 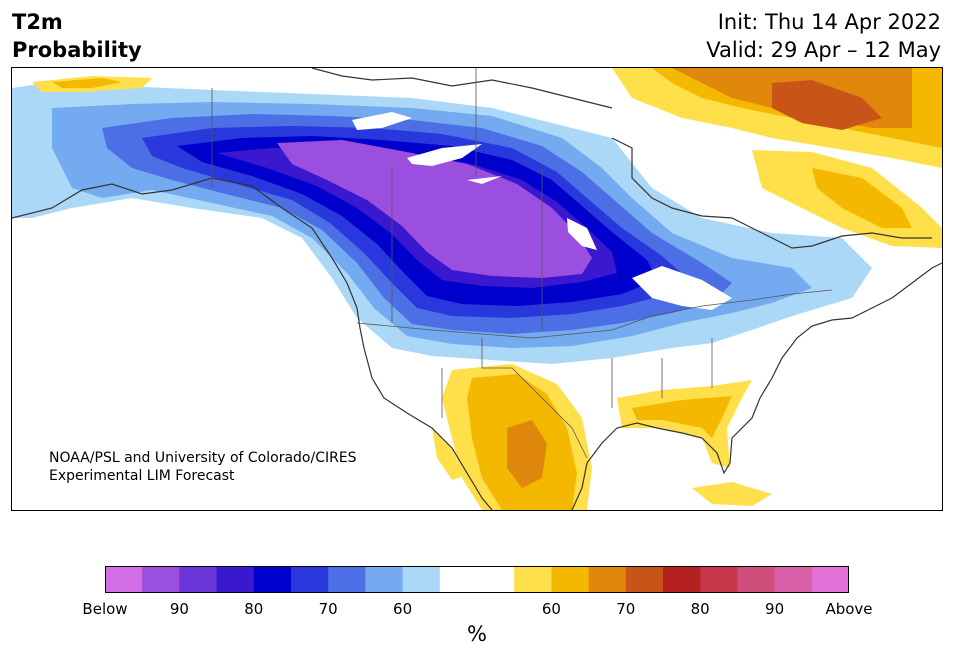 I want to click on colorbar-tick-labels: Below 90 80 70 60 60 70 80 90 Above, so click(x=476, y=610).